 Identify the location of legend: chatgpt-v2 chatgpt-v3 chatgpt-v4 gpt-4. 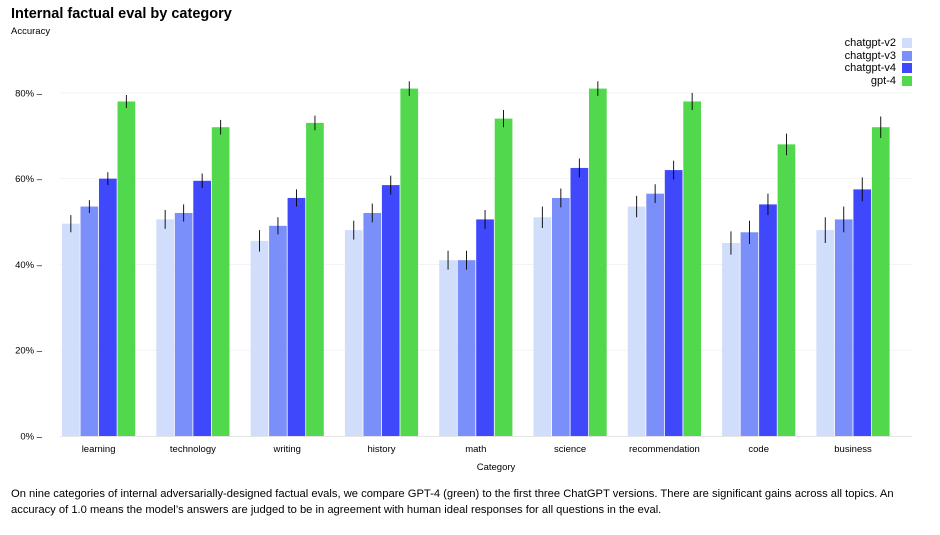
(878, 62).